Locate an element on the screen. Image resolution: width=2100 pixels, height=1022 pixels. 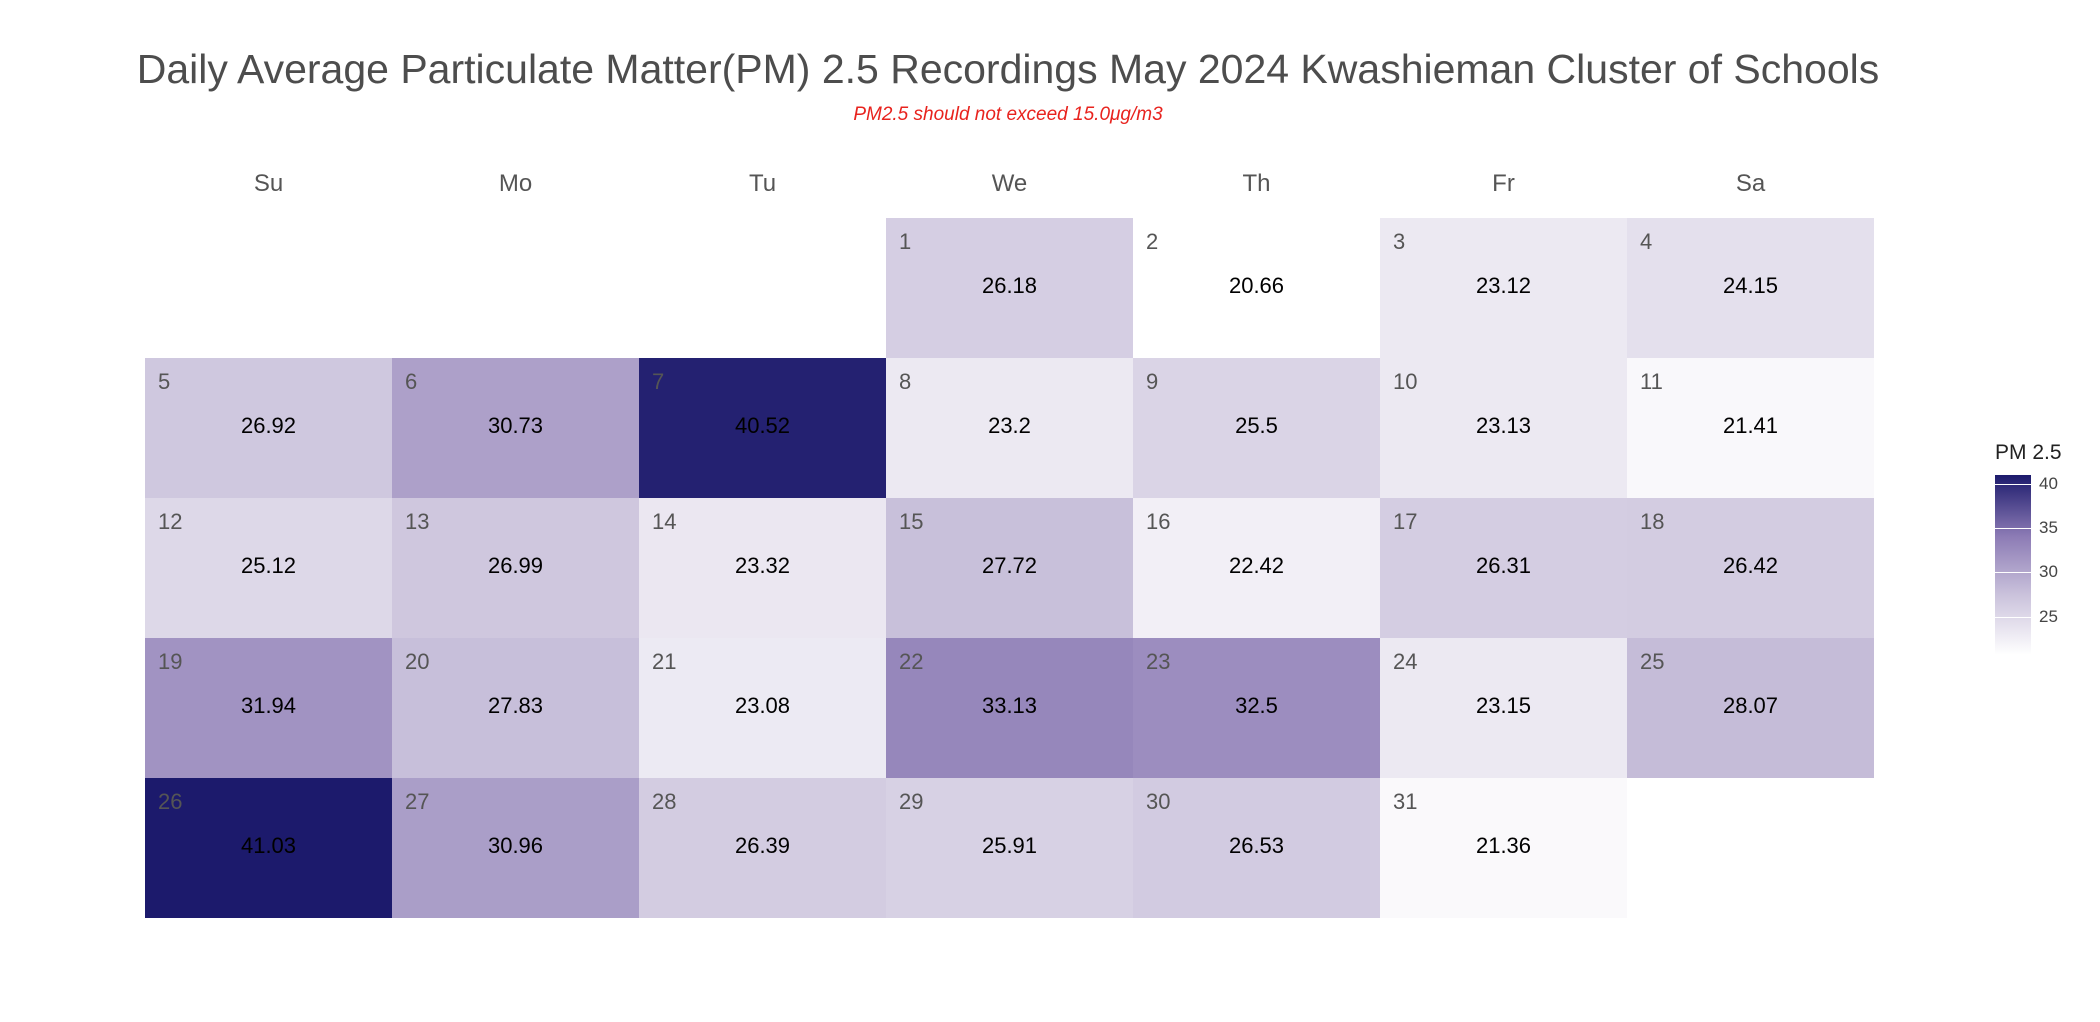
day-number: 17 is located at coordinates (1405, 521).